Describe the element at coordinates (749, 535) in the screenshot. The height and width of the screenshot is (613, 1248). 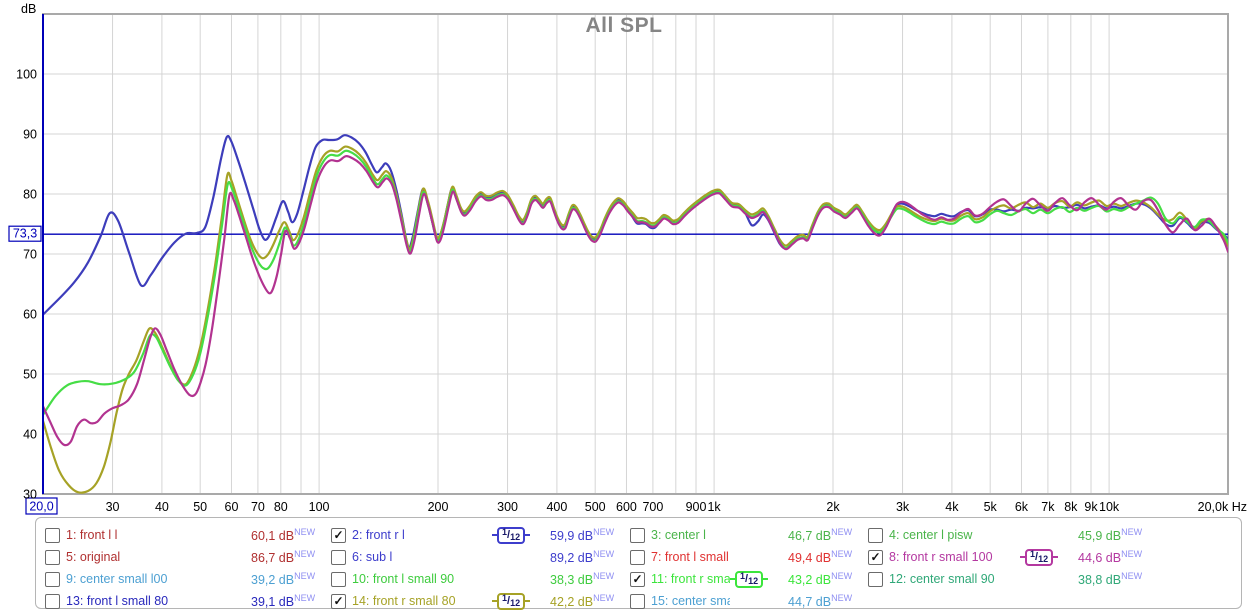
I see `legend-entry: 3: center l 46,7 dBNEW` at that location.